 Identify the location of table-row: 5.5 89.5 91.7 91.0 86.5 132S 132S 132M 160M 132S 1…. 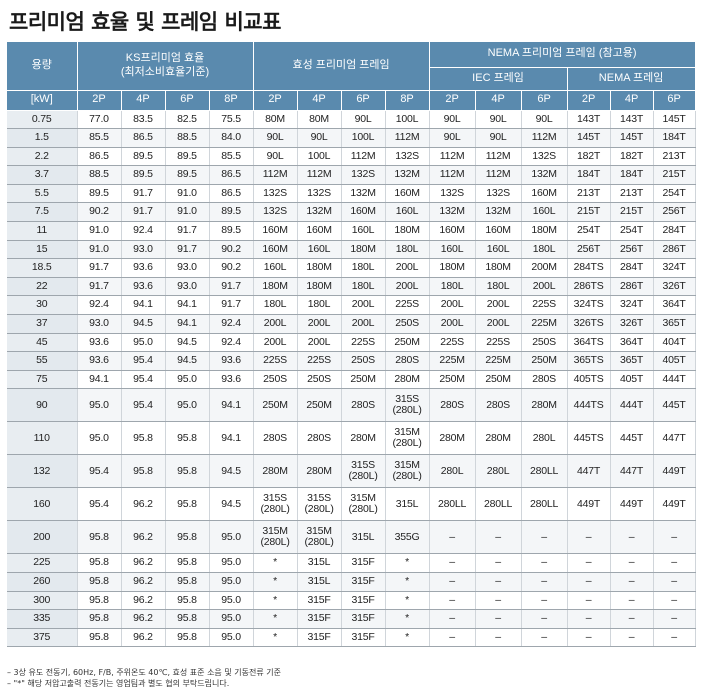
(351, 194).